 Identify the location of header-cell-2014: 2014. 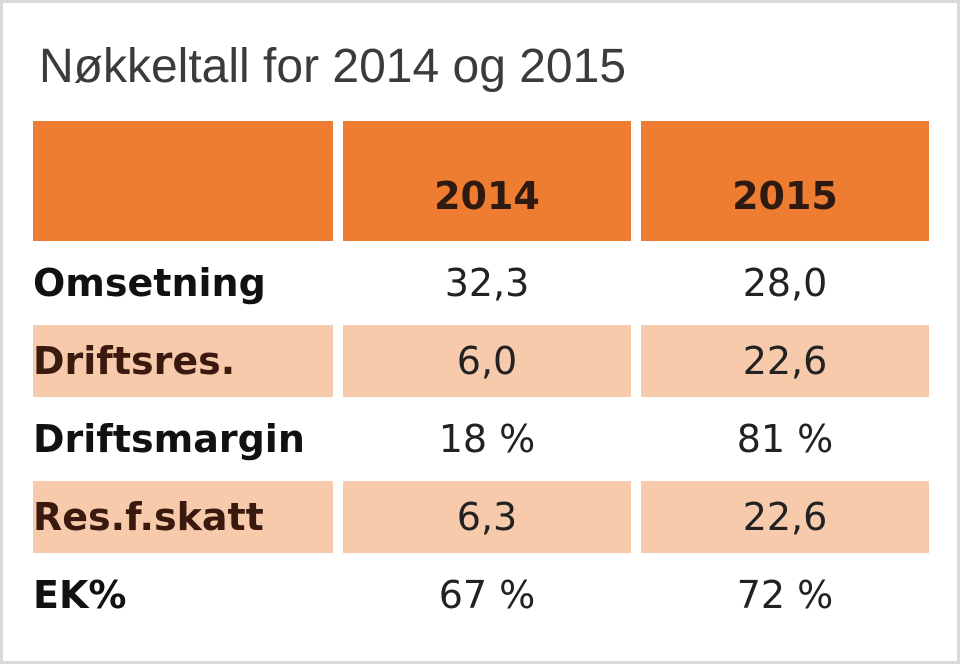
(487, 181).